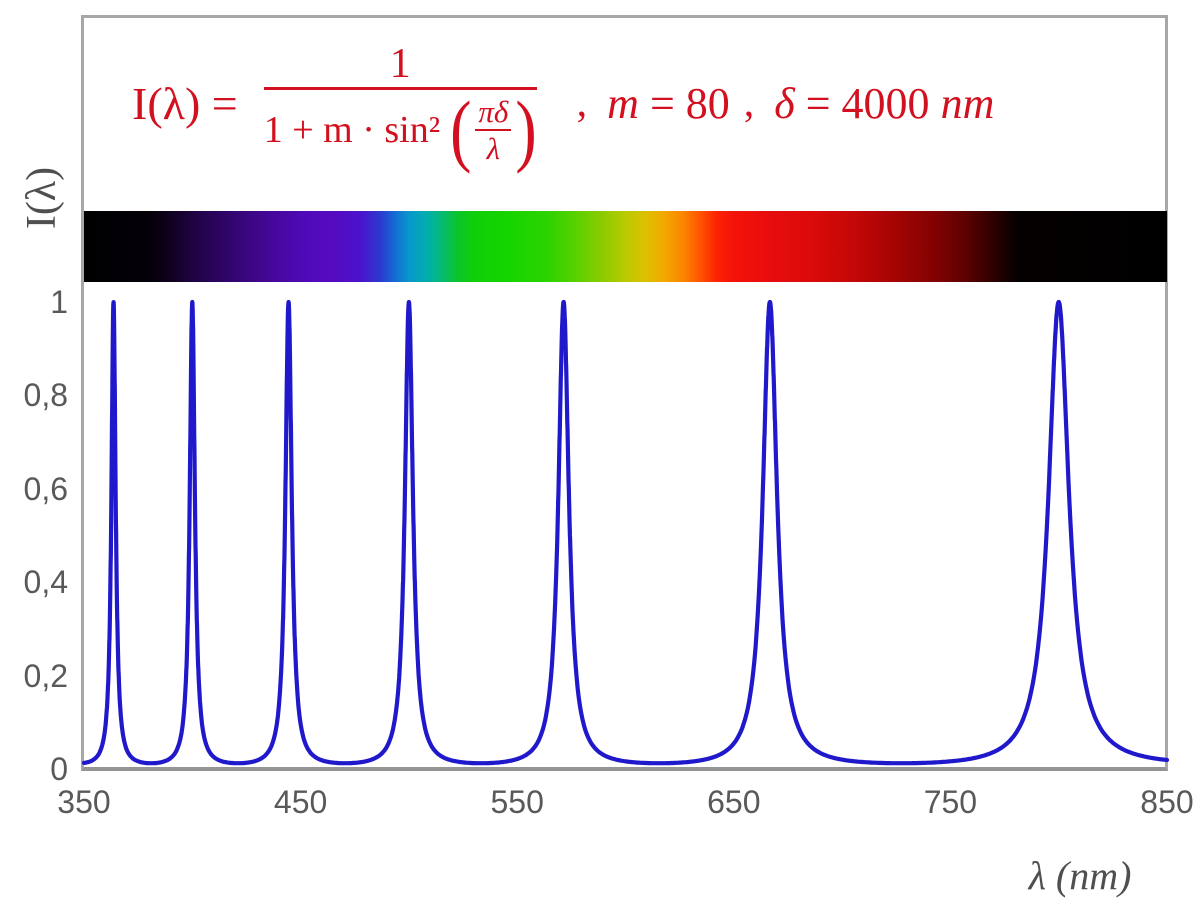 The image size is (1200, 924). Describe the element at coordinates (668, 103) in the screenshot. I see `param-m: m = 80` at that location.